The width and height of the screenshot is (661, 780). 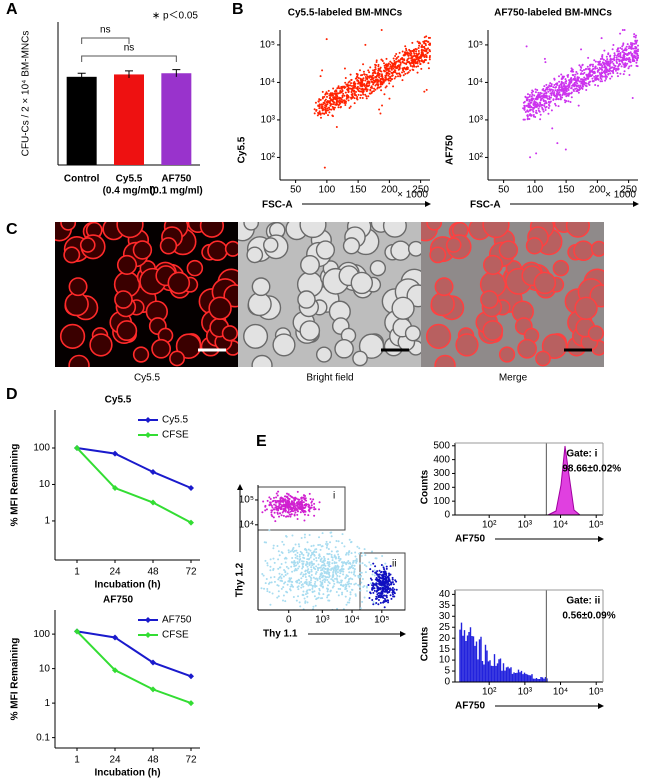 What do you see at coordinates (129, 119) in the screenshot?
I see `bar` at bounding box center [129, 119].